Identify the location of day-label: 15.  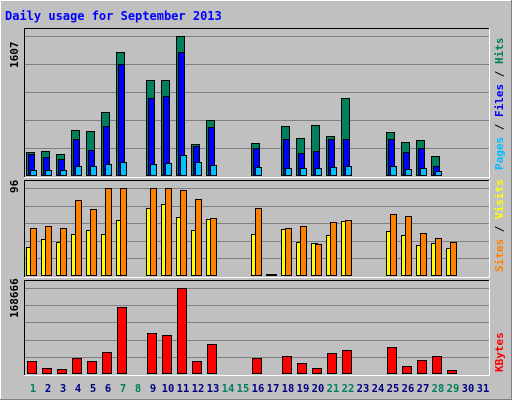
(243, 389).